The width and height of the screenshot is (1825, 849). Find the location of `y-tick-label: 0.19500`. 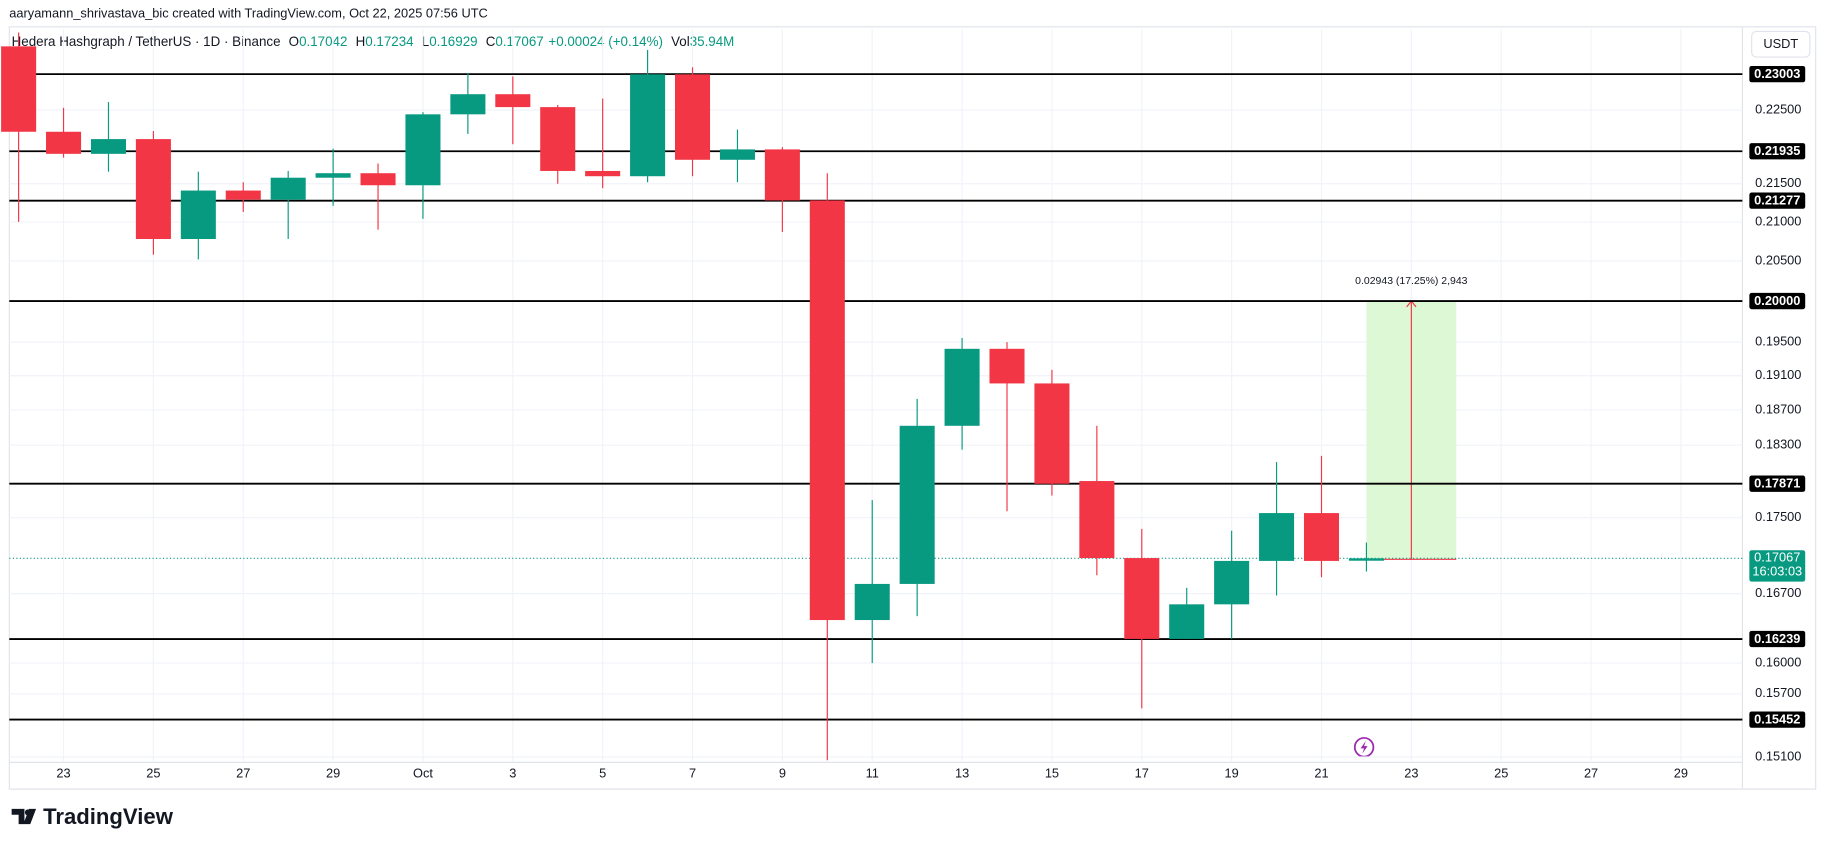

y-tick-label: 0.19500 is located at coordinates (1778, 341).